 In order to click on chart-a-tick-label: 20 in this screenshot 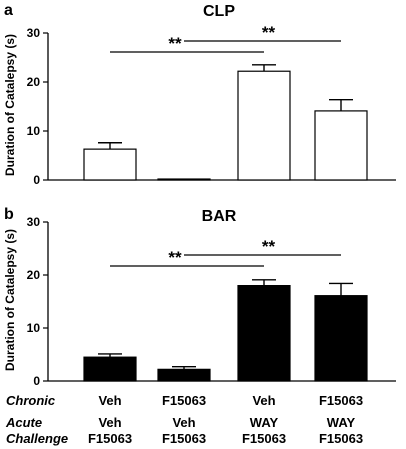, I will do `click(34, 82)`.